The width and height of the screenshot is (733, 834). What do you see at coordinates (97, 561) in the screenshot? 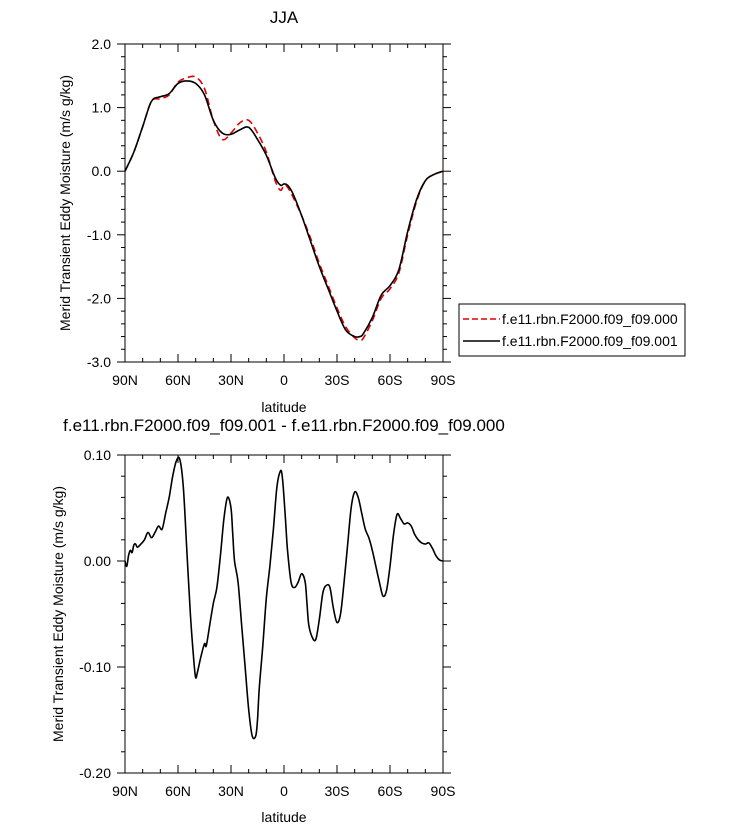
I see `bottom-y-tick-label: 0.00` at bounding box center [97, 561].